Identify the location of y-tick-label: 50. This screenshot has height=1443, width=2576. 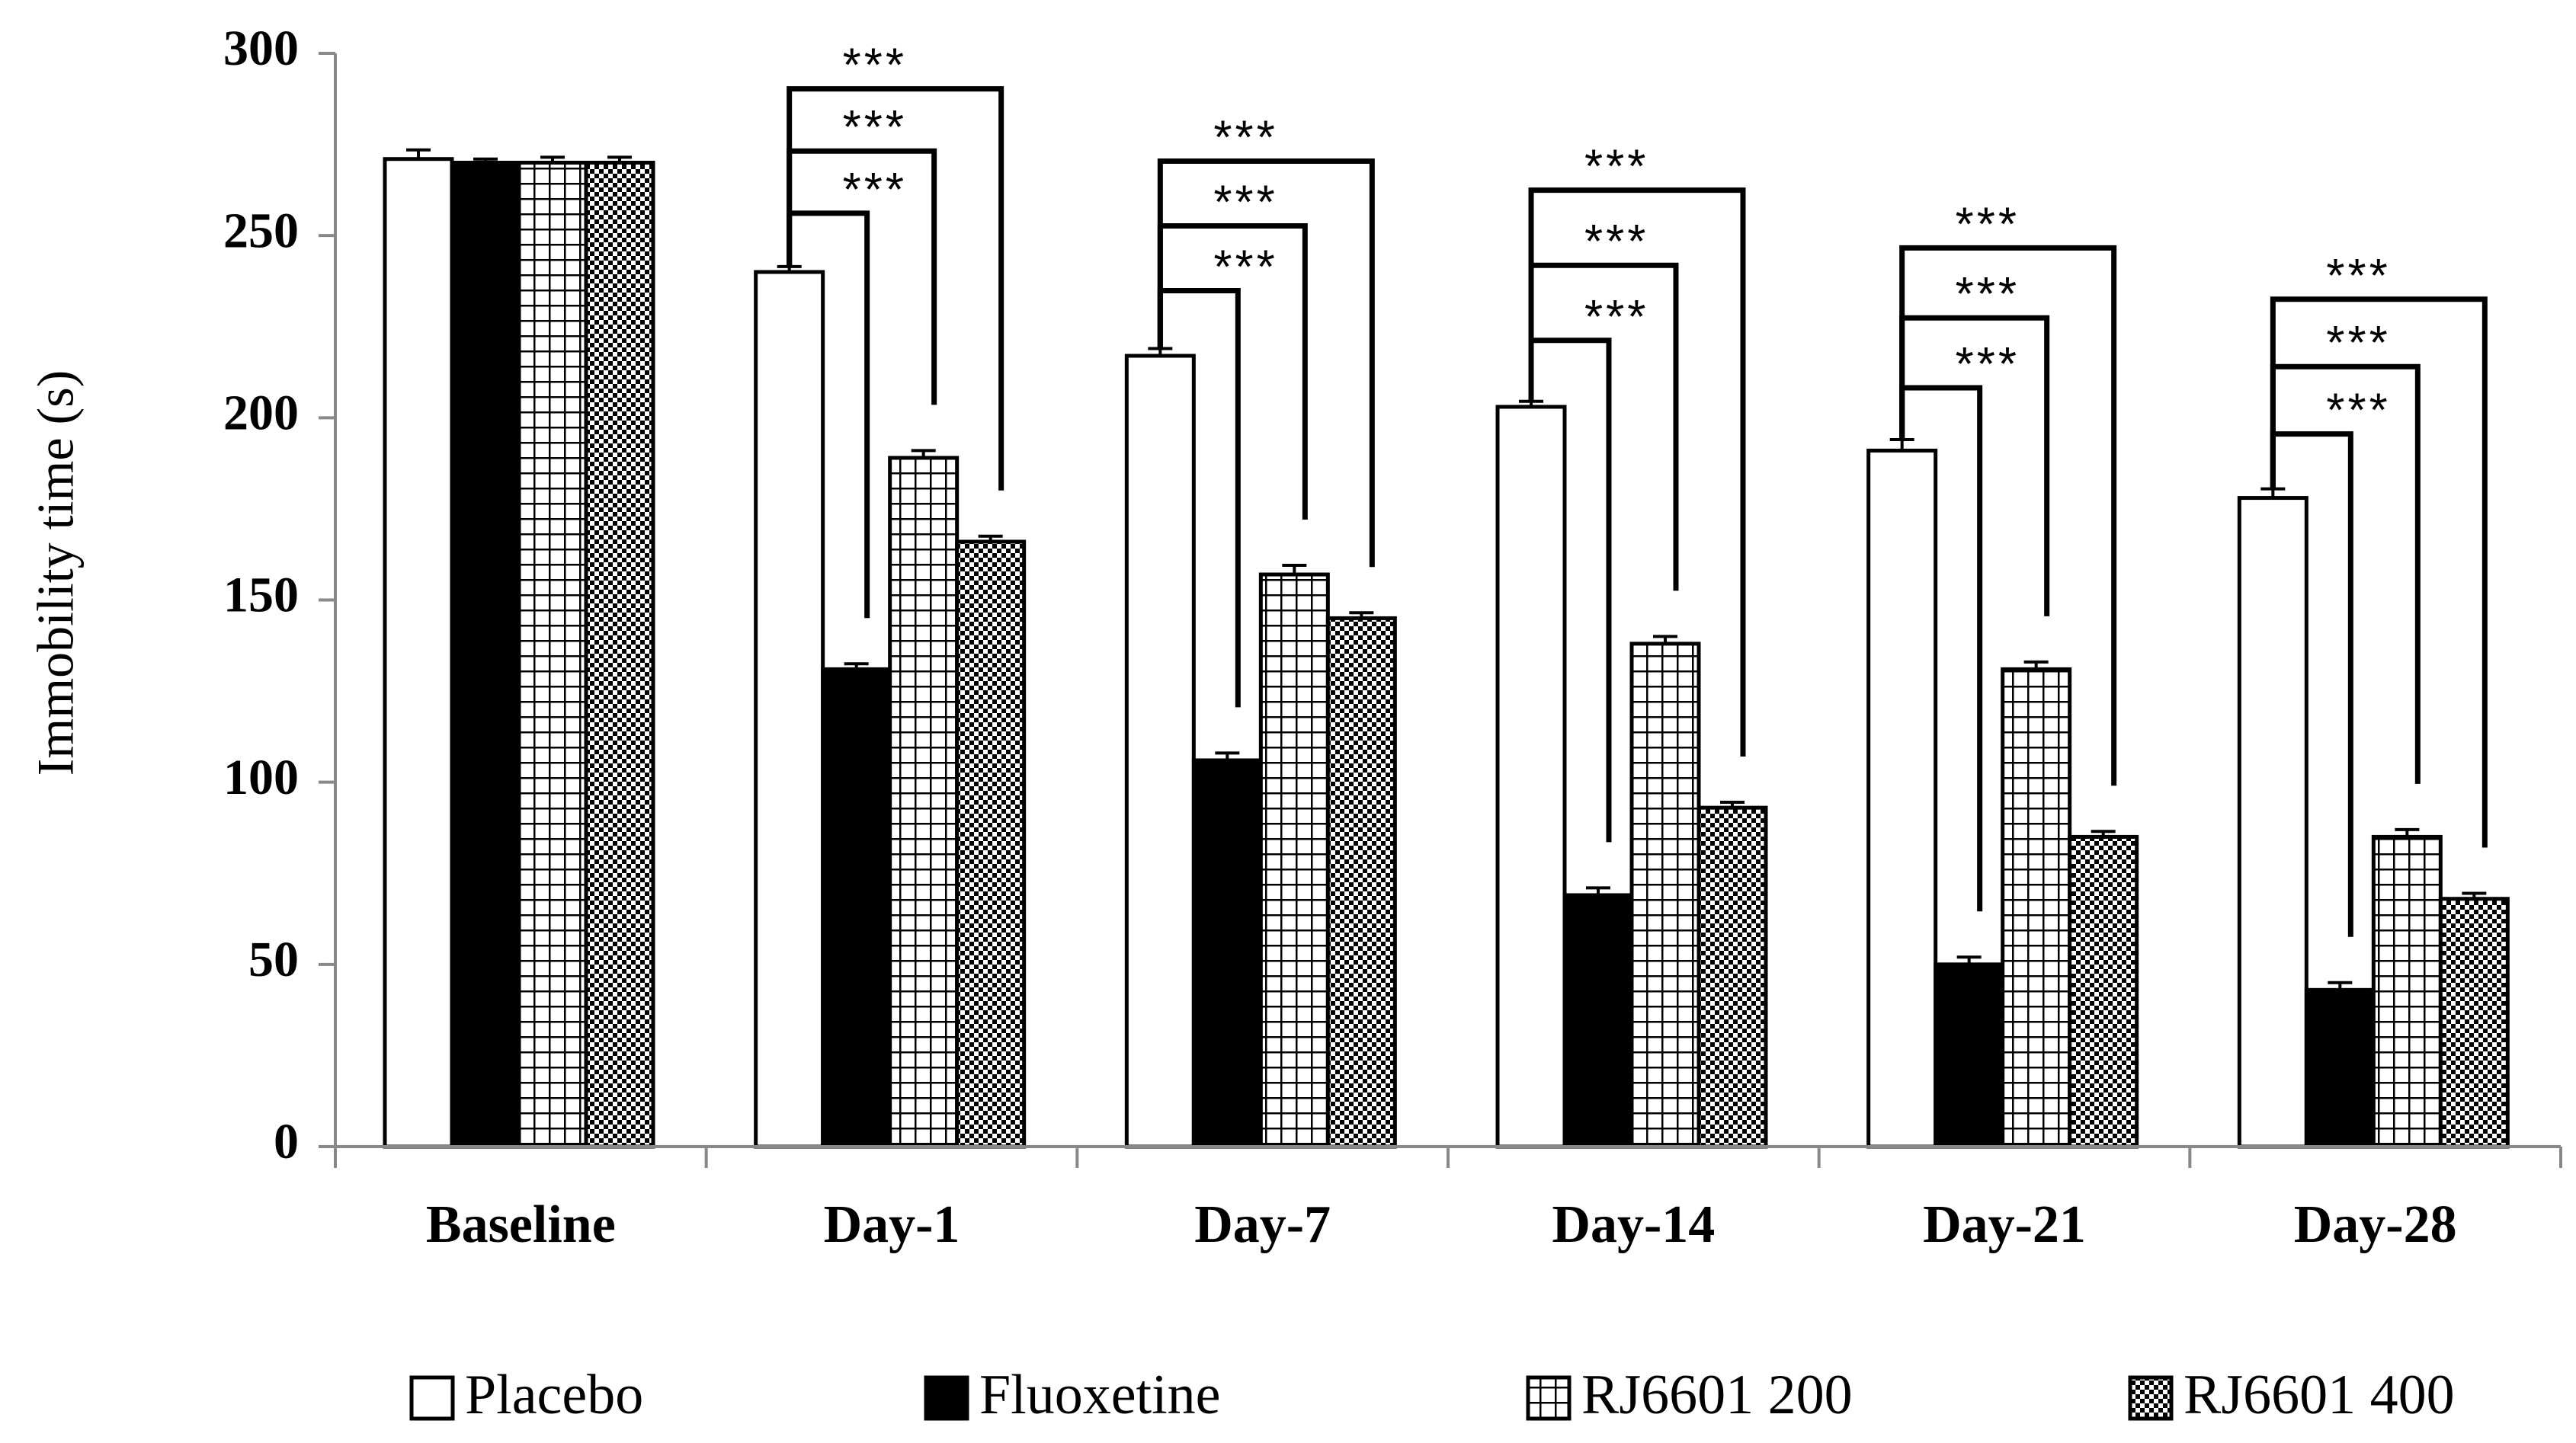
(273, 959).